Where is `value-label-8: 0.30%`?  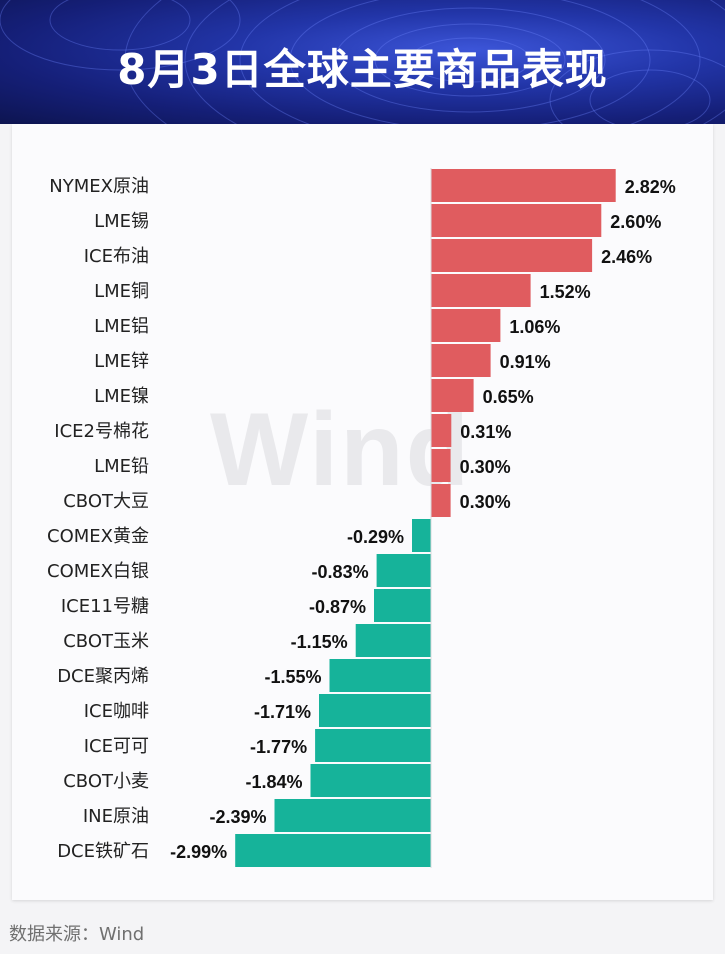 value-label-8: 0.30% is located at coordinates (485, 467).